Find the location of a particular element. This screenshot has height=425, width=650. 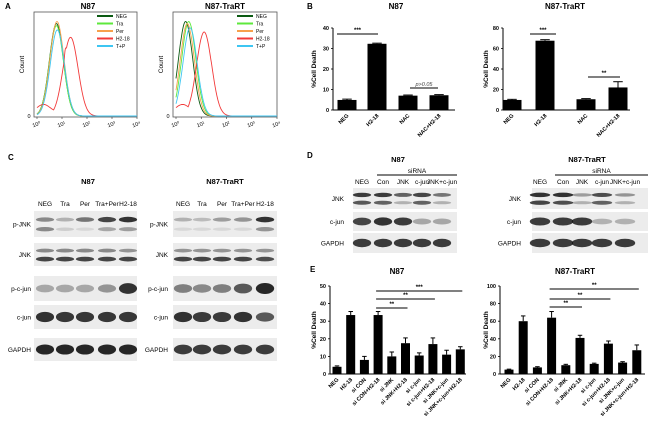

blot-strip-p-JNK is located at coordinates (85, 224).